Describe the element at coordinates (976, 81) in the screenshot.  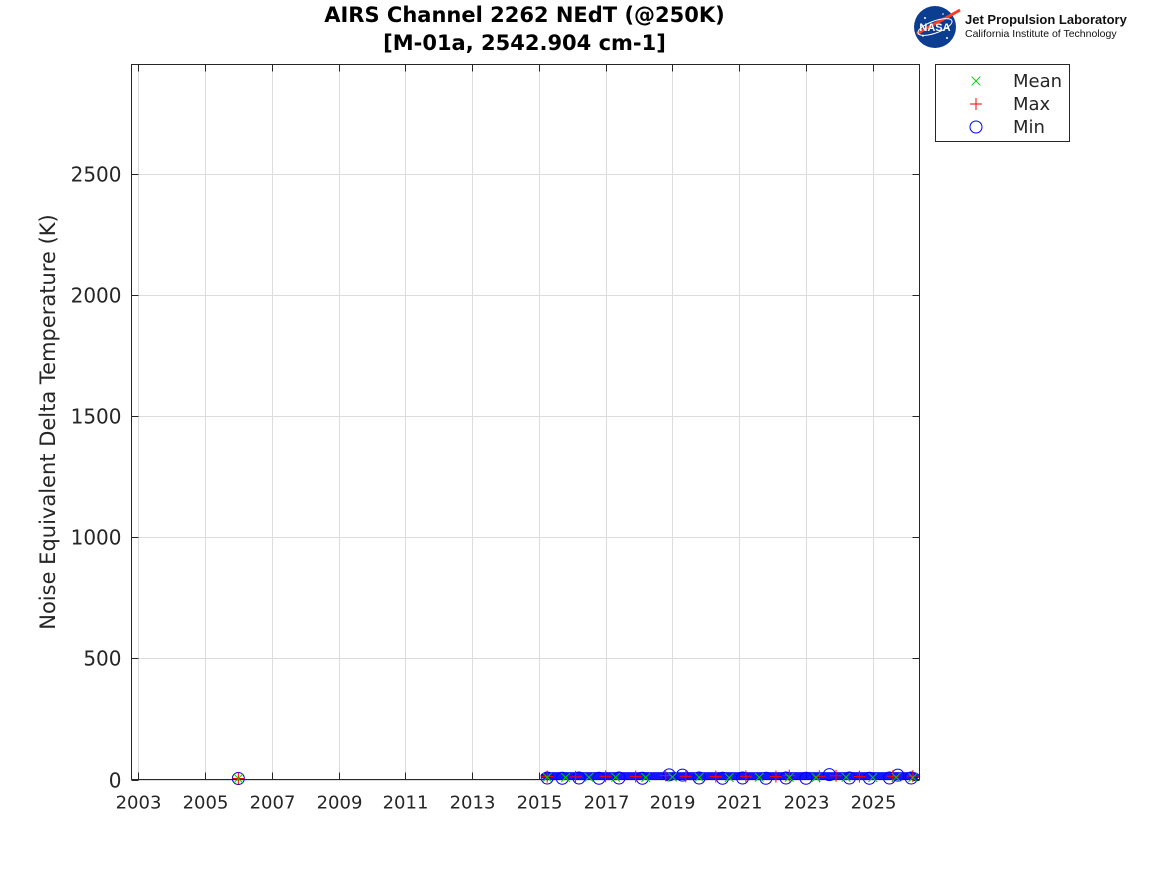
I see `legend-marker-mean` at that location.